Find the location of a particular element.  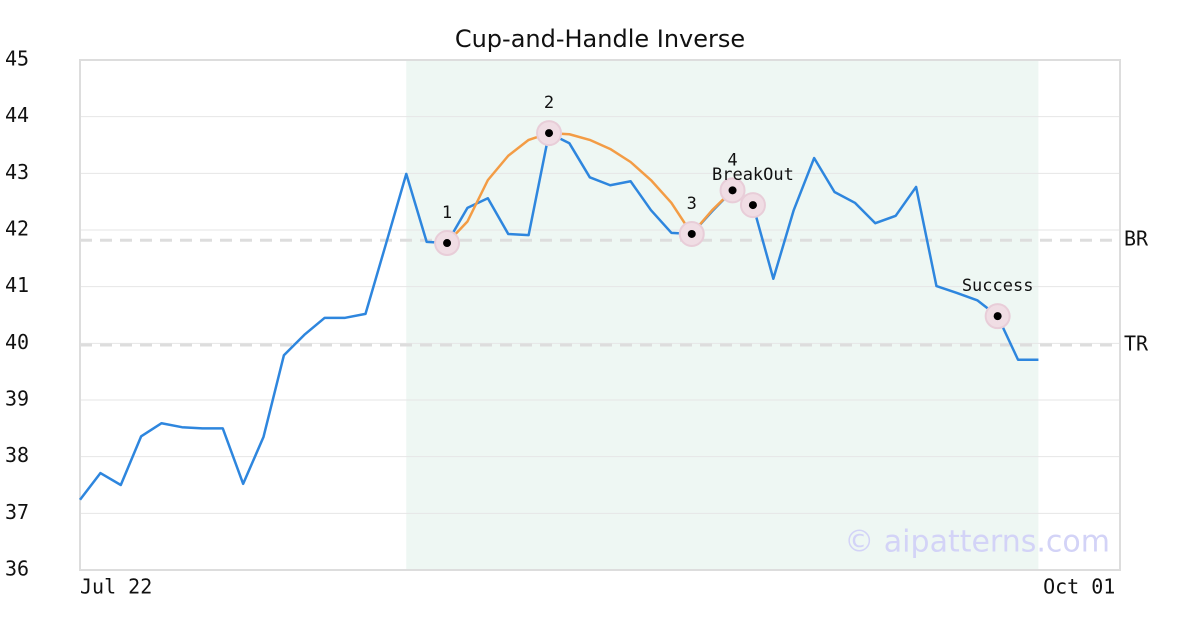

marker-label: BreakOut is located at coordinates (753, 175).